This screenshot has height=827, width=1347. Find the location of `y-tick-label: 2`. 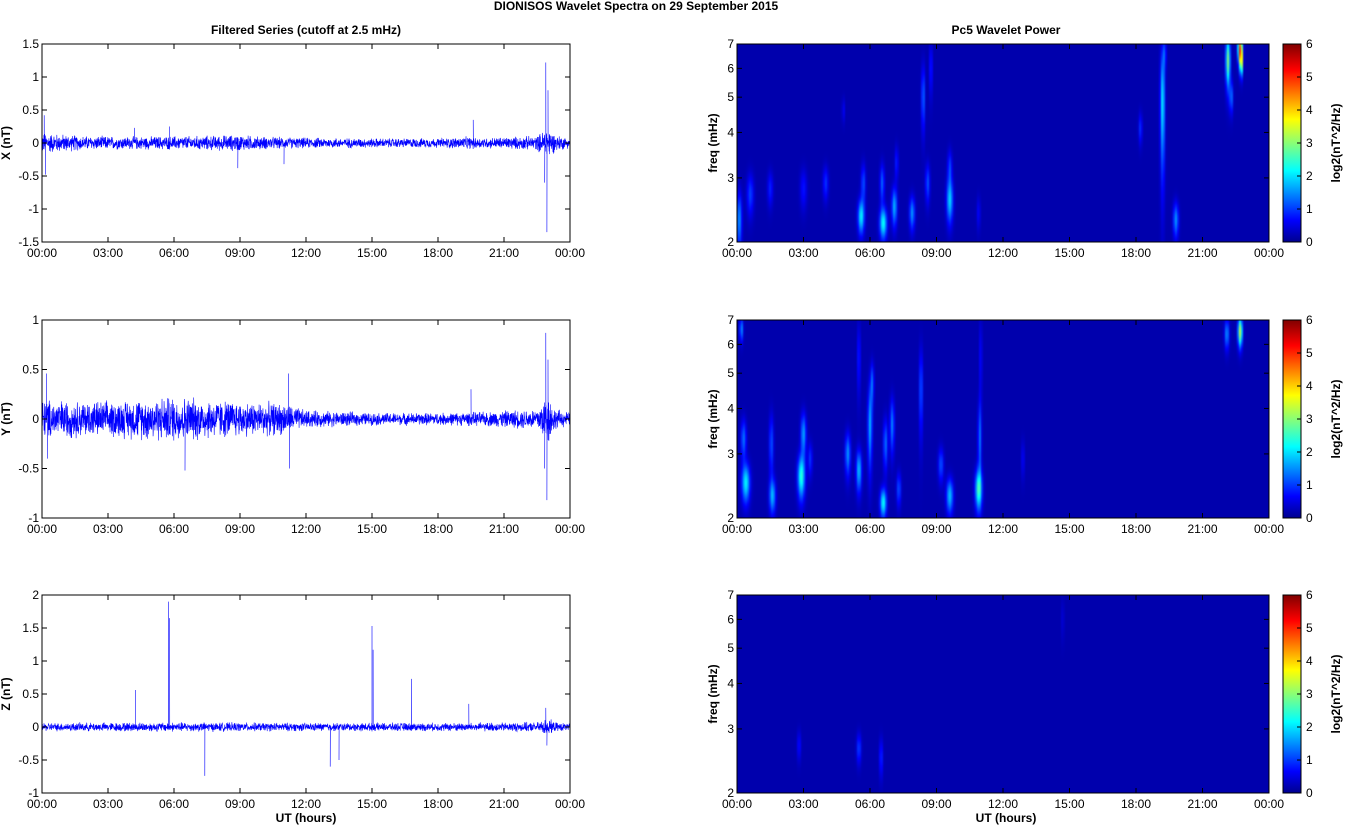

y-tick-label: 2 is located at coordinates (730, 793).